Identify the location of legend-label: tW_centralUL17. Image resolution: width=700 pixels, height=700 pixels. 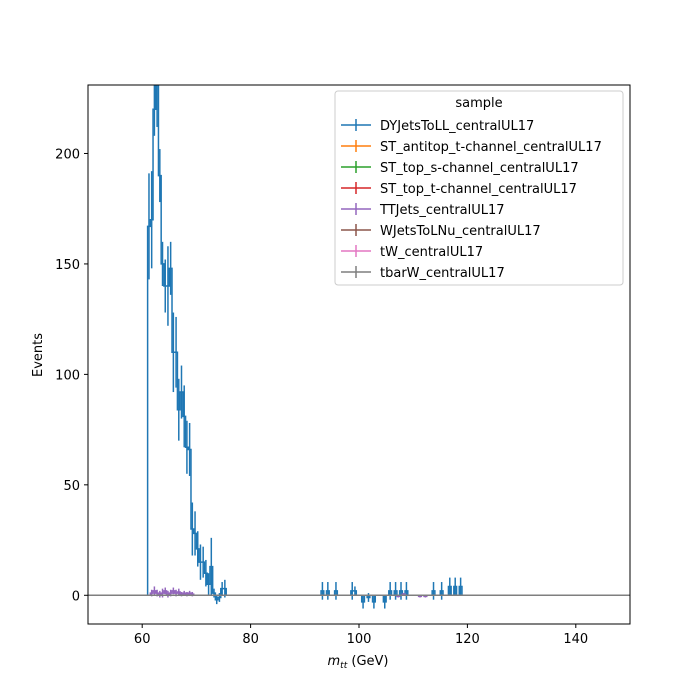
(431, 252).